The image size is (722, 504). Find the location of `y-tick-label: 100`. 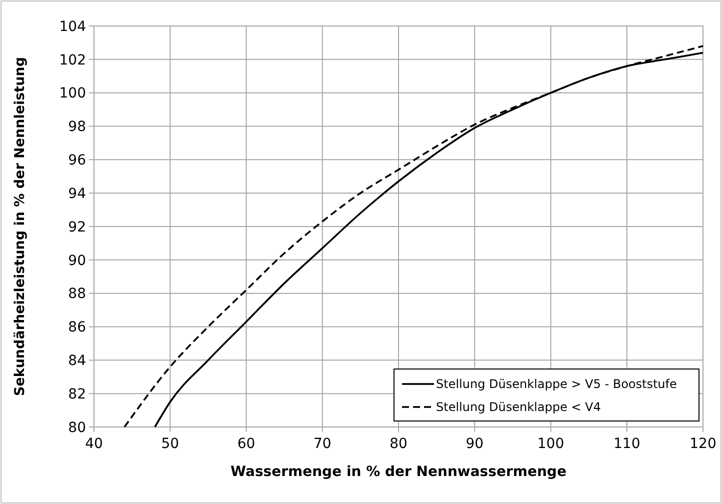

y-tick-label: 100 is located at coordinates (72, 94).